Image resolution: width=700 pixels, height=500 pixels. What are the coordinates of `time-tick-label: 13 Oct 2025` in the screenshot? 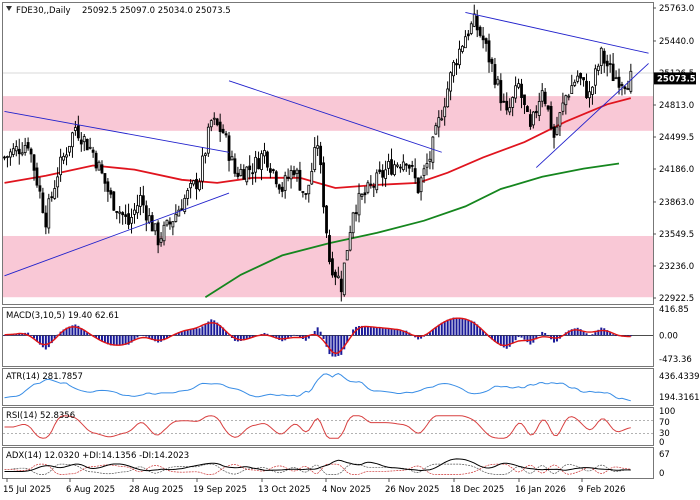 It's located at (284, 490).